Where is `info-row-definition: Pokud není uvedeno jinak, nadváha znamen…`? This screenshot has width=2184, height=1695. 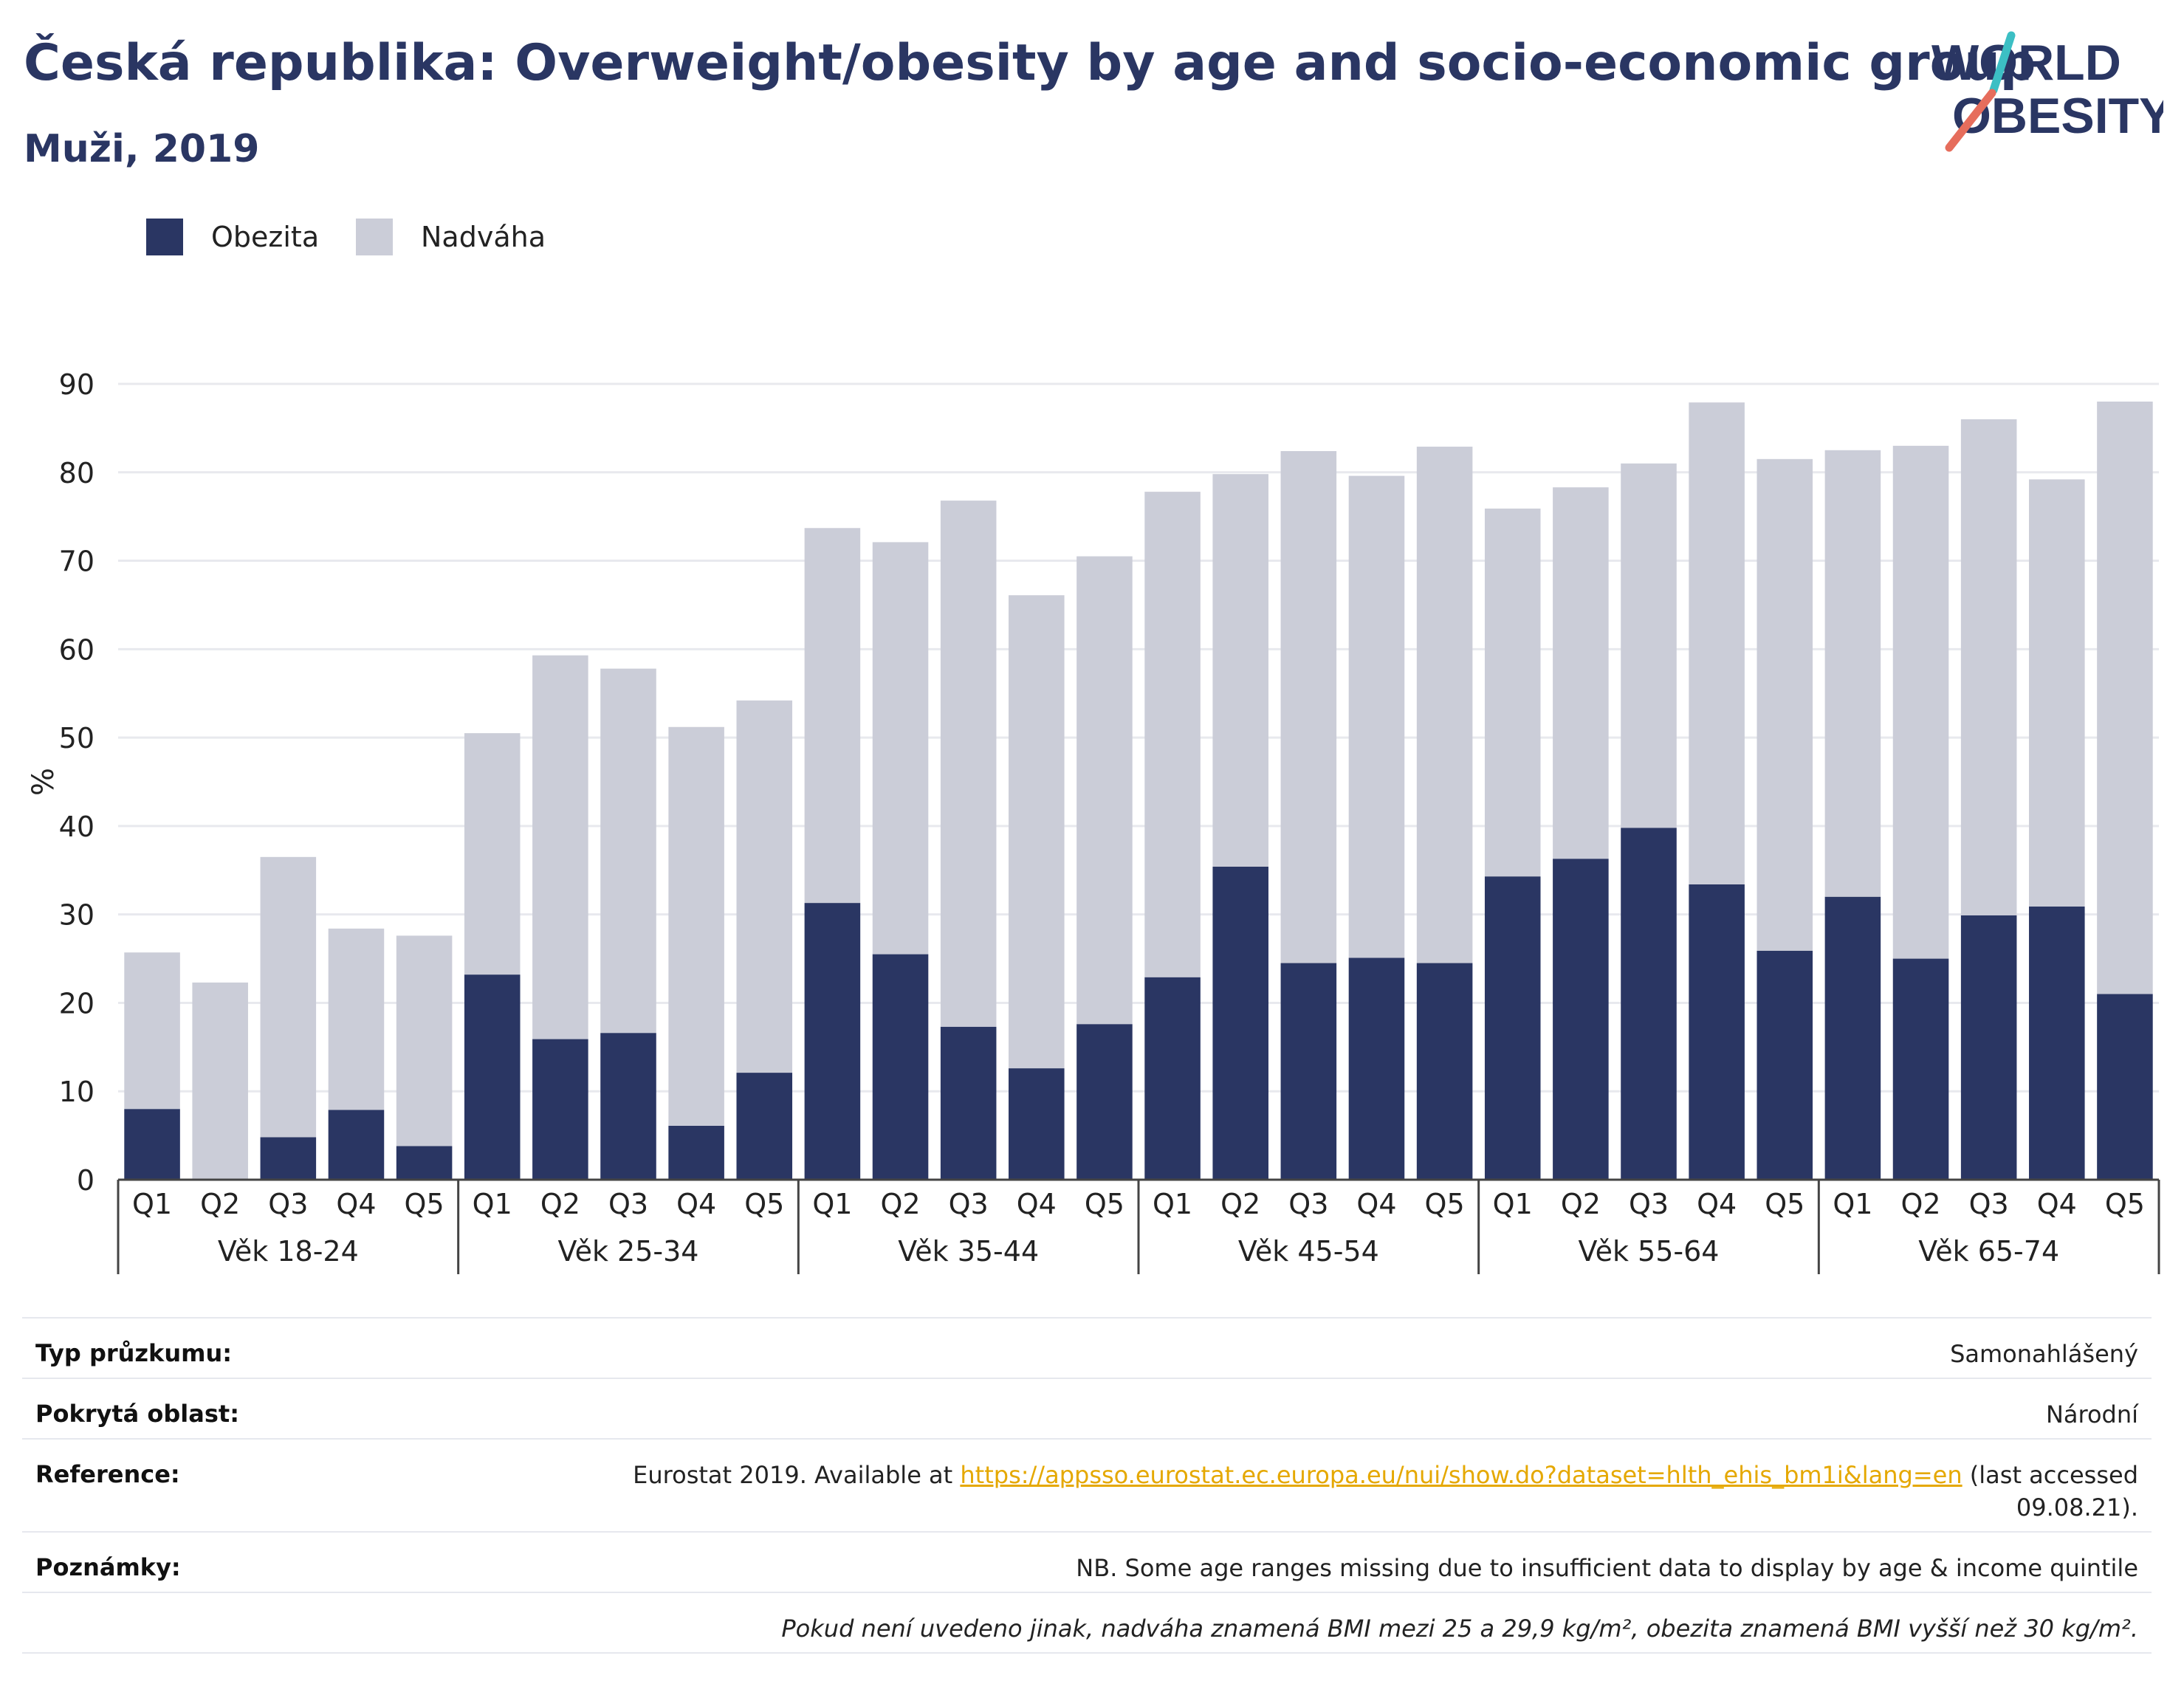 info-row-definition: Pokud není uvedeno jinak, nadváha znamen… is located at coordinates (1087, 1623).